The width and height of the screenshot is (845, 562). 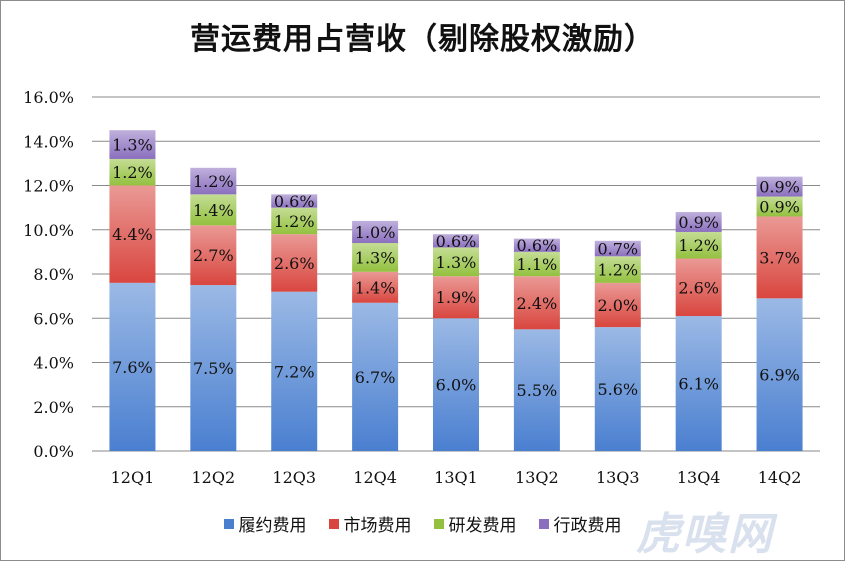 What do you see at coordinates (214, 477) in the screenshot?
I see `x-tick-label: 12Q2` at bounding box center [214, 477].